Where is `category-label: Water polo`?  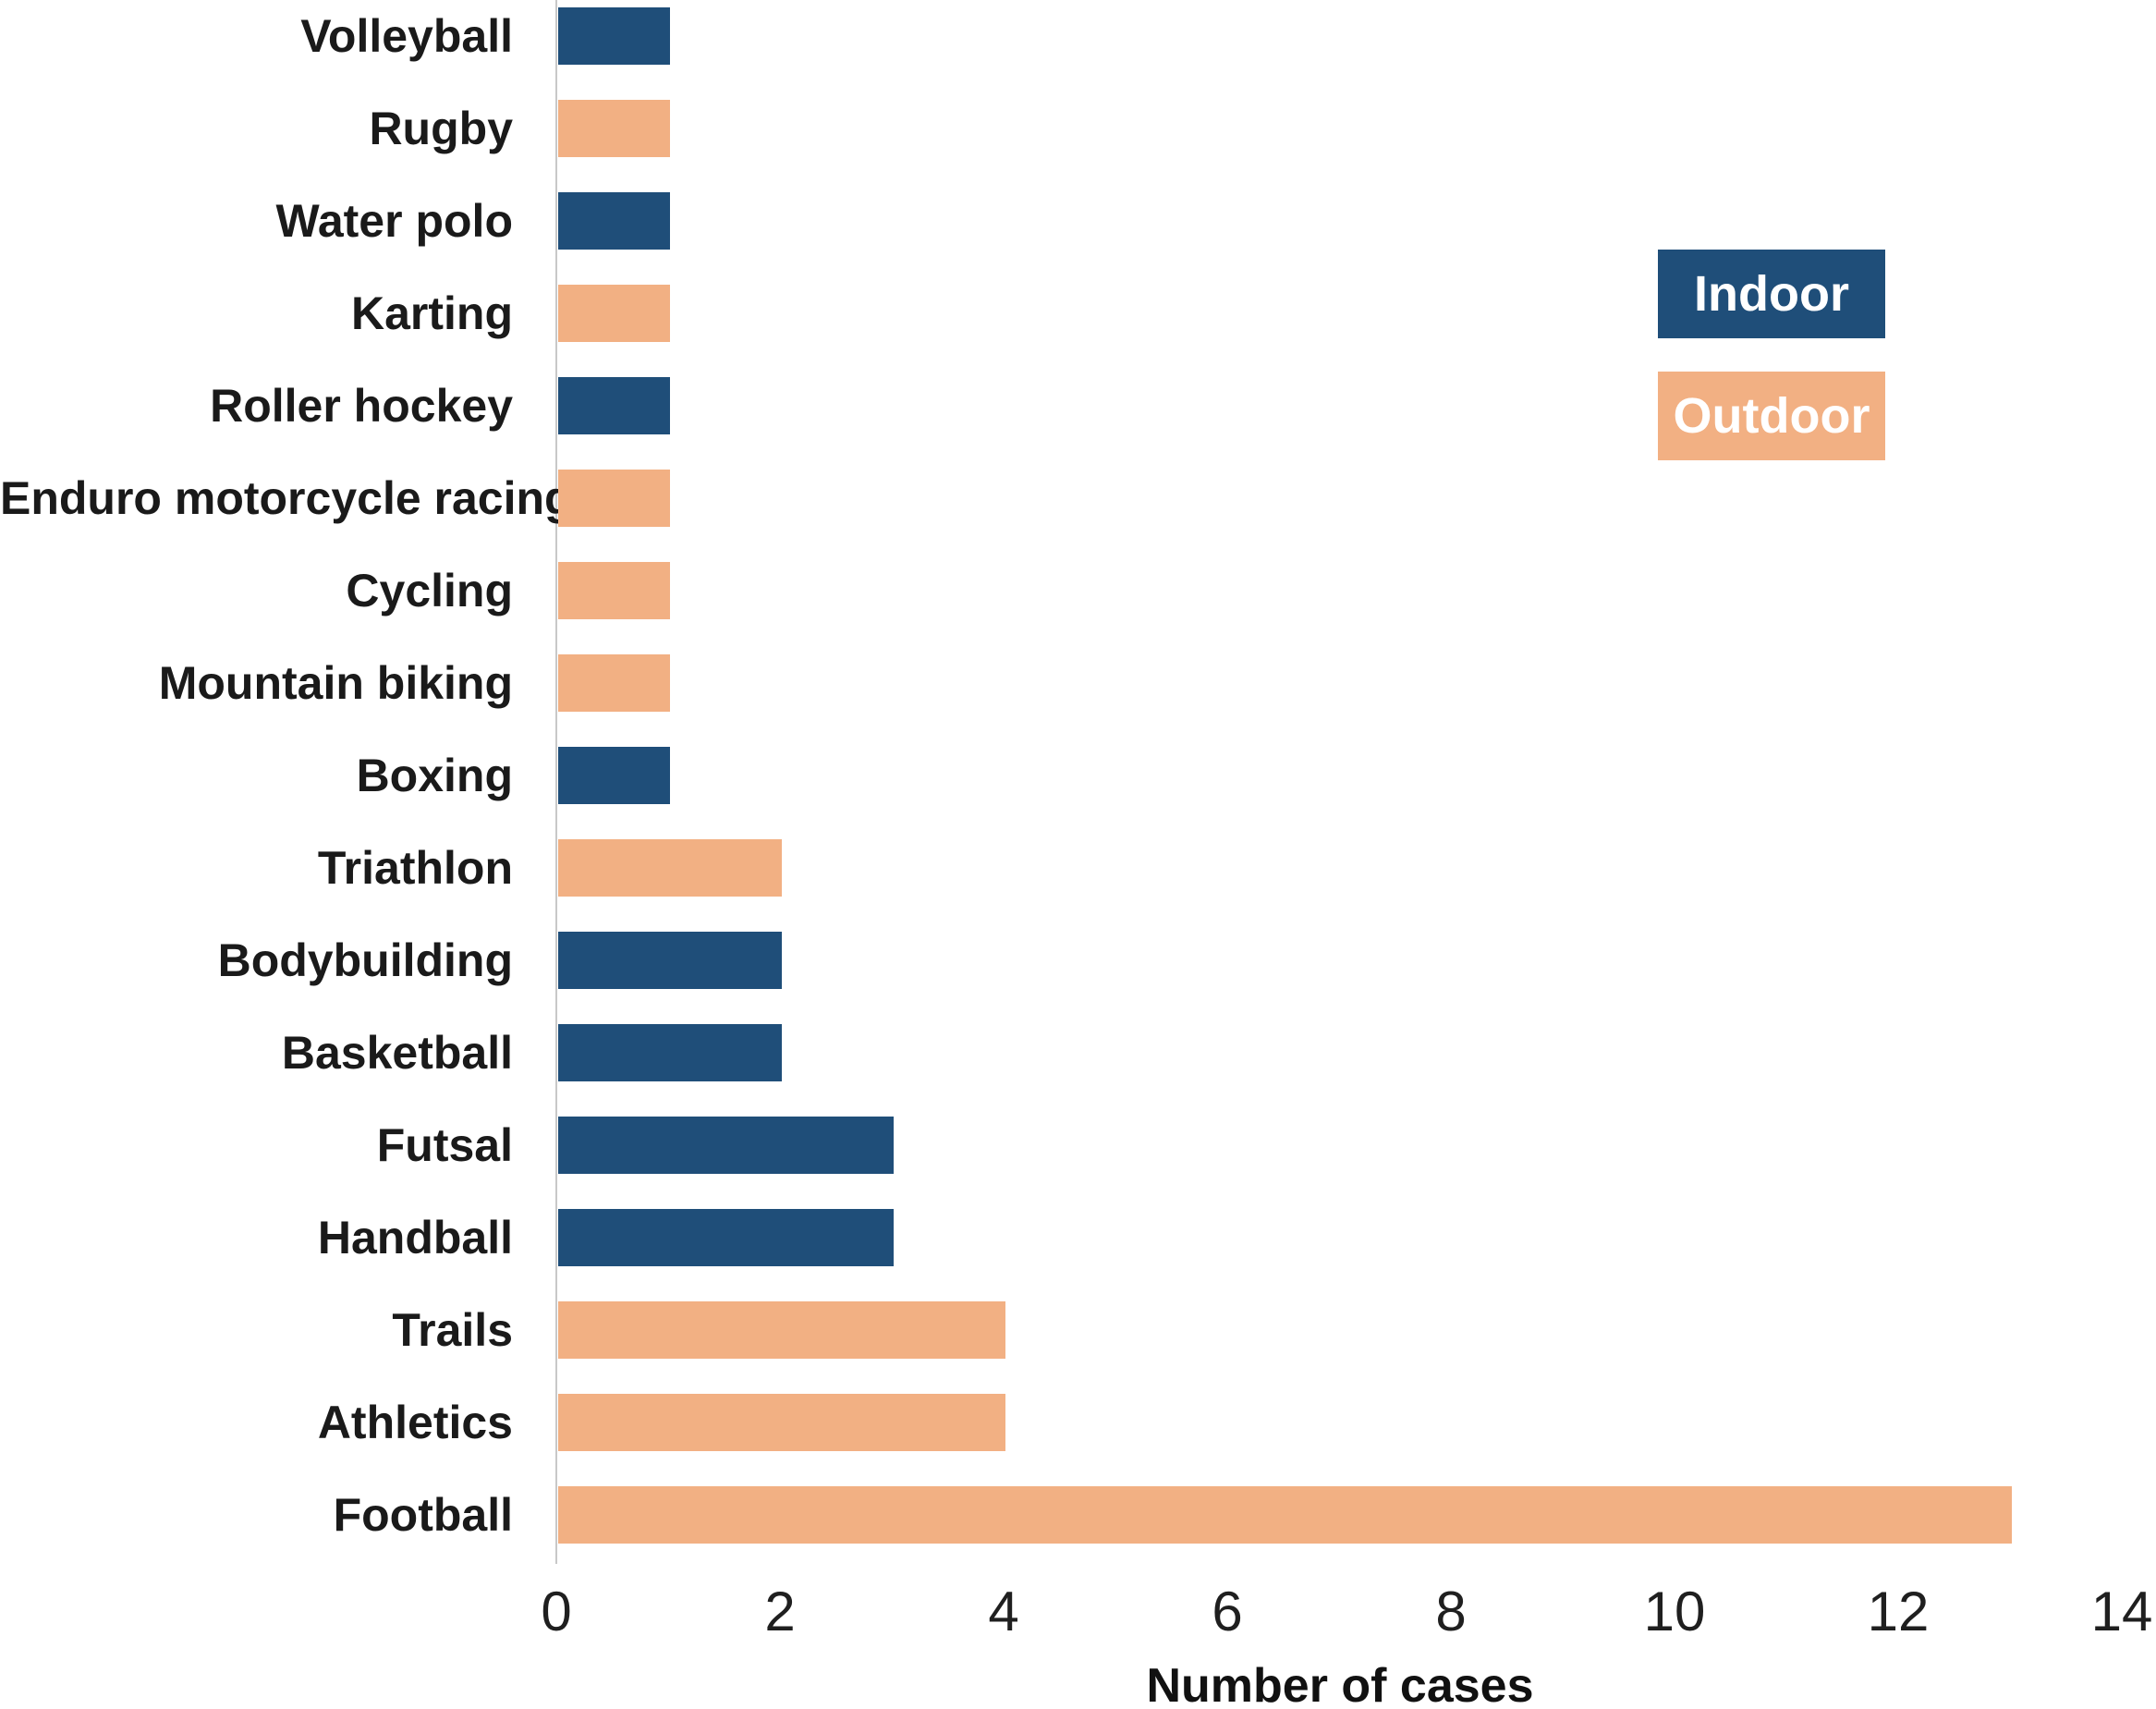 category-label: Water polo is located at coordinates (394, 221).